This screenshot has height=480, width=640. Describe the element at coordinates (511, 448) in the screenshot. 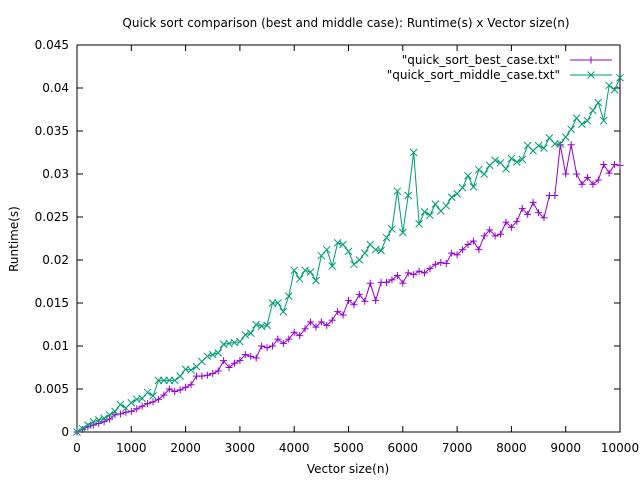

I see `x-tick-label: 8000` at that location.